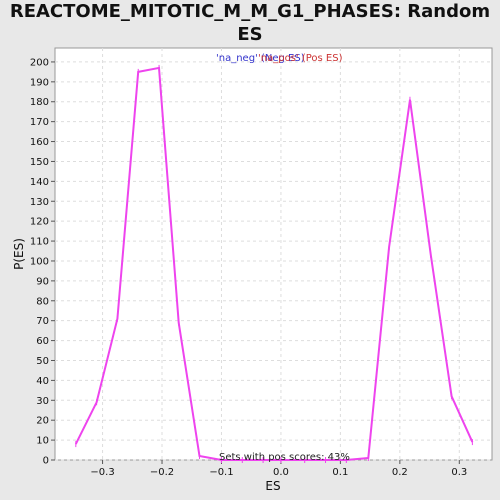  I want to click on y-tick-label: 30, so click(42, 401).